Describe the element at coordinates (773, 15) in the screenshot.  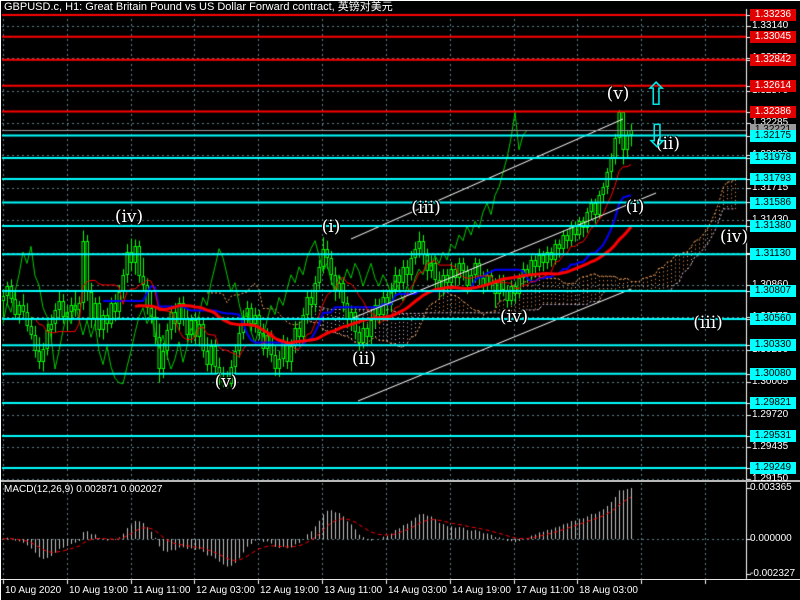
I see `resistance-level-label: 1.33236` at that location.